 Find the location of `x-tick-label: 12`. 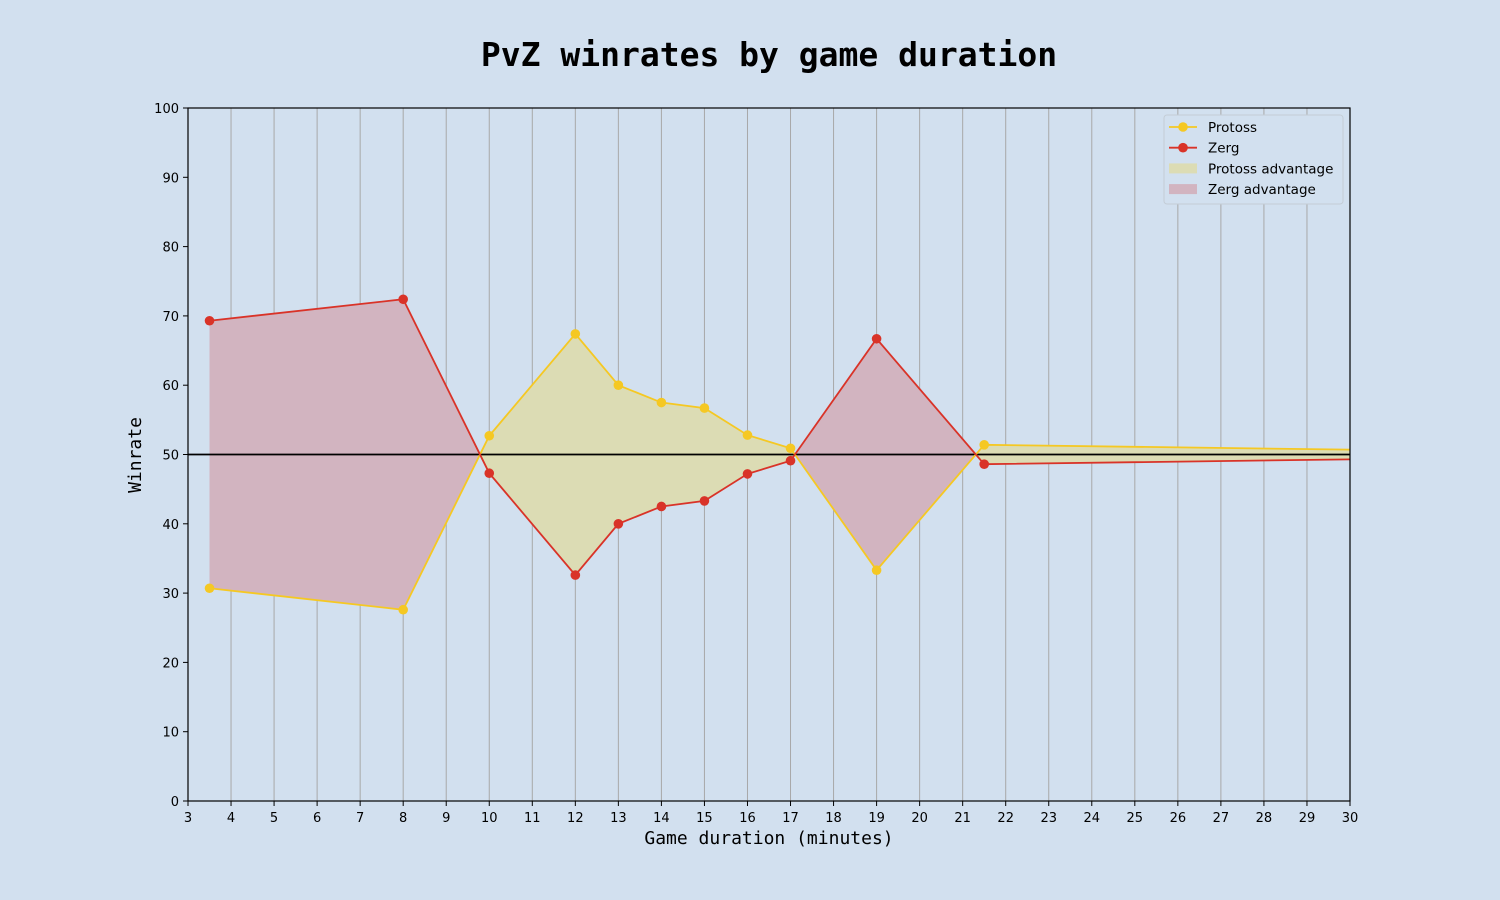

x-tick-label: 12 is located at coordinates (575, 818).